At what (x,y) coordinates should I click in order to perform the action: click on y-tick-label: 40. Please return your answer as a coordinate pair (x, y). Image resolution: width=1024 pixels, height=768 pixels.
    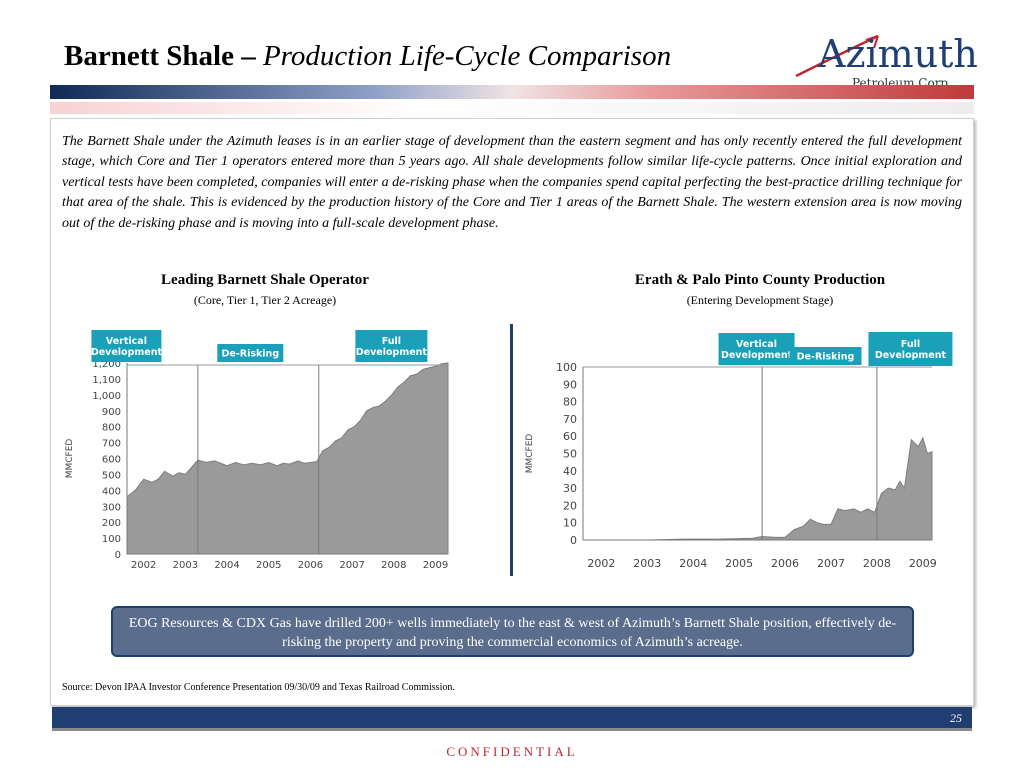
    Looking at the image, I should click on (570, 471).